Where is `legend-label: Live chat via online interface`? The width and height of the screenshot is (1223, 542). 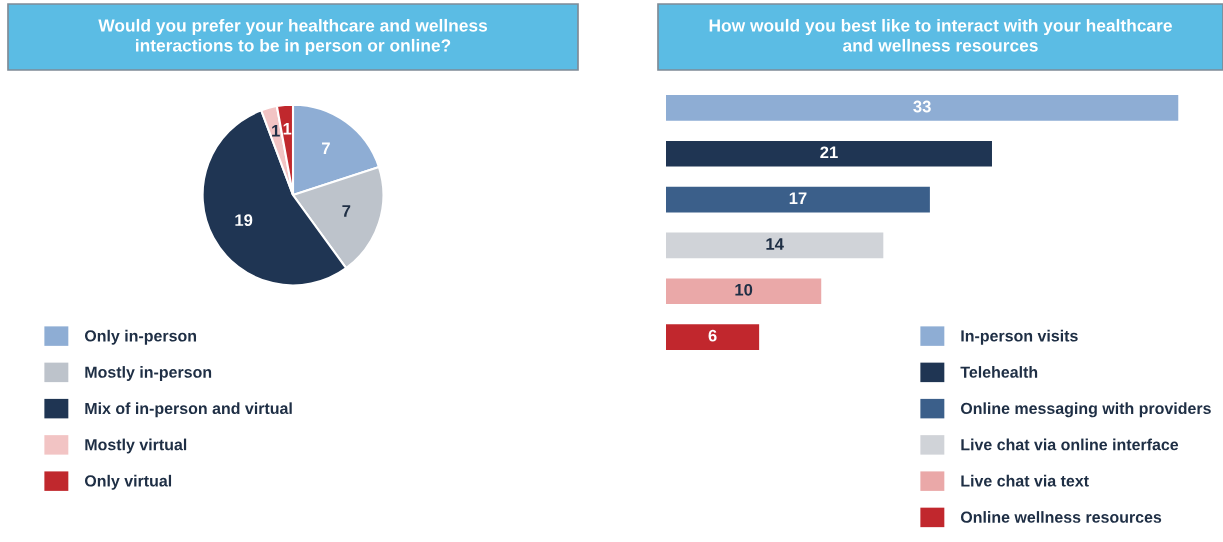 legend-label: Live chat via online interface is located at coordinates (1070, 444).